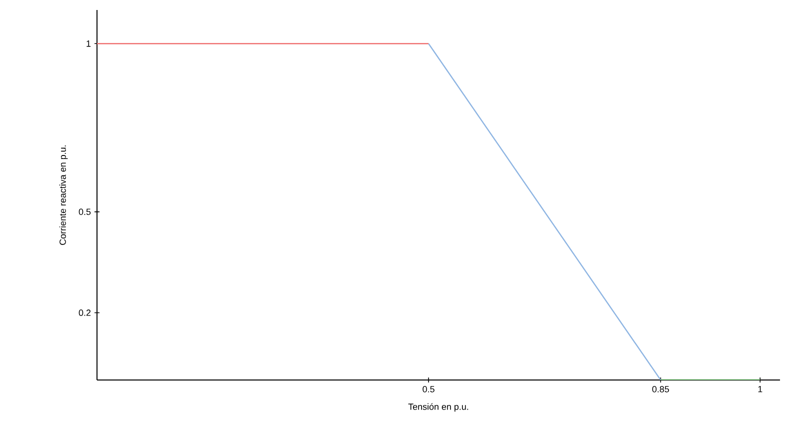  Describe the element at coordinates (438, 407) in the screenshot. I see `x-axis-title: Tensión en p.u.` at that location.